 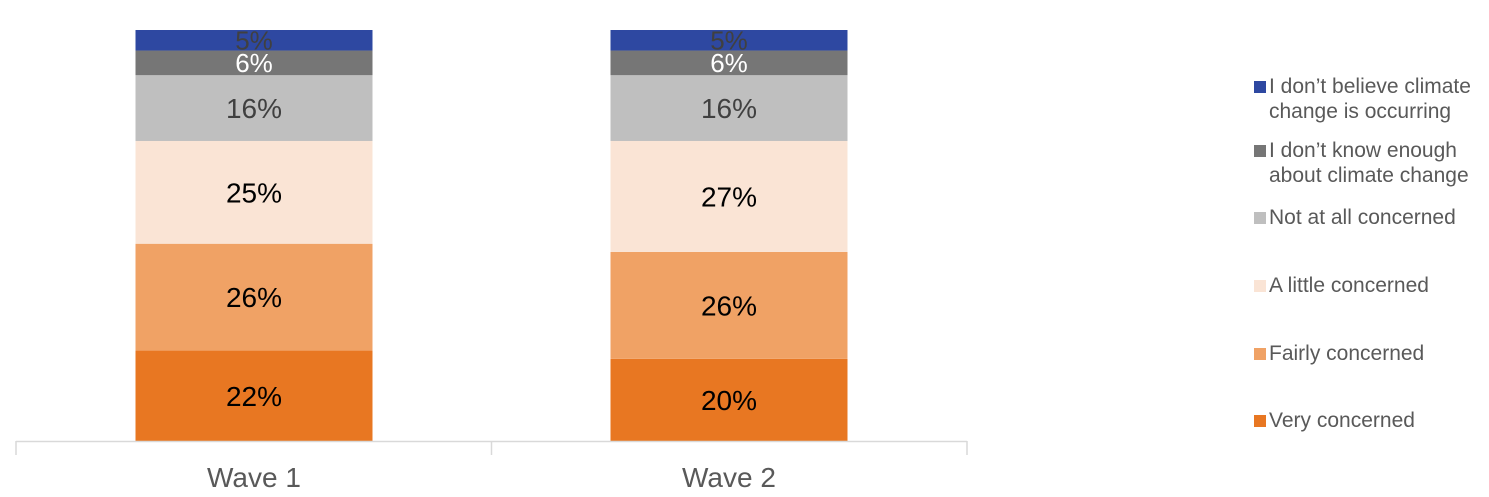 What do you see at coordinates (1349, 285) in the screenshot?
I see `legend-label: A little concerned` at bounding box center [1349, 285].